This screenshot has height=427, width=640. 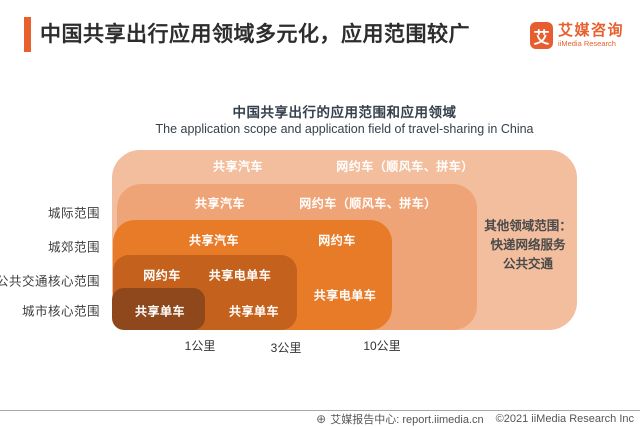 What do you see at coordinates (255, 34) in the screenshot?
I see `page-title: 中国共享出行应用领域多元化，应用范围较广` at bounding box center [255, 34].